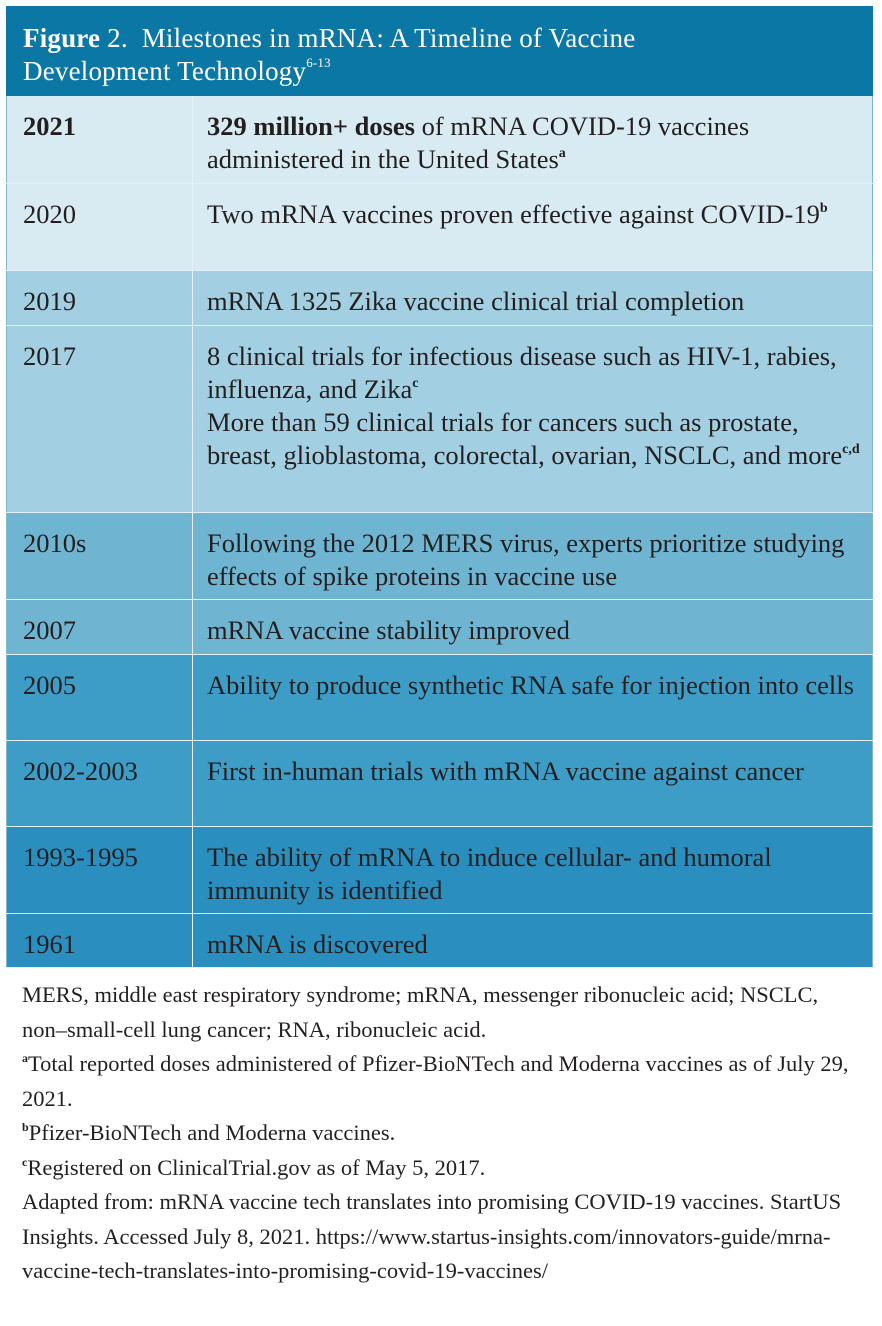 Image resolution: width=882 pixels, height=1326 pixels. I want to click on figure-title-ref: 6-13, so click(318, 62).